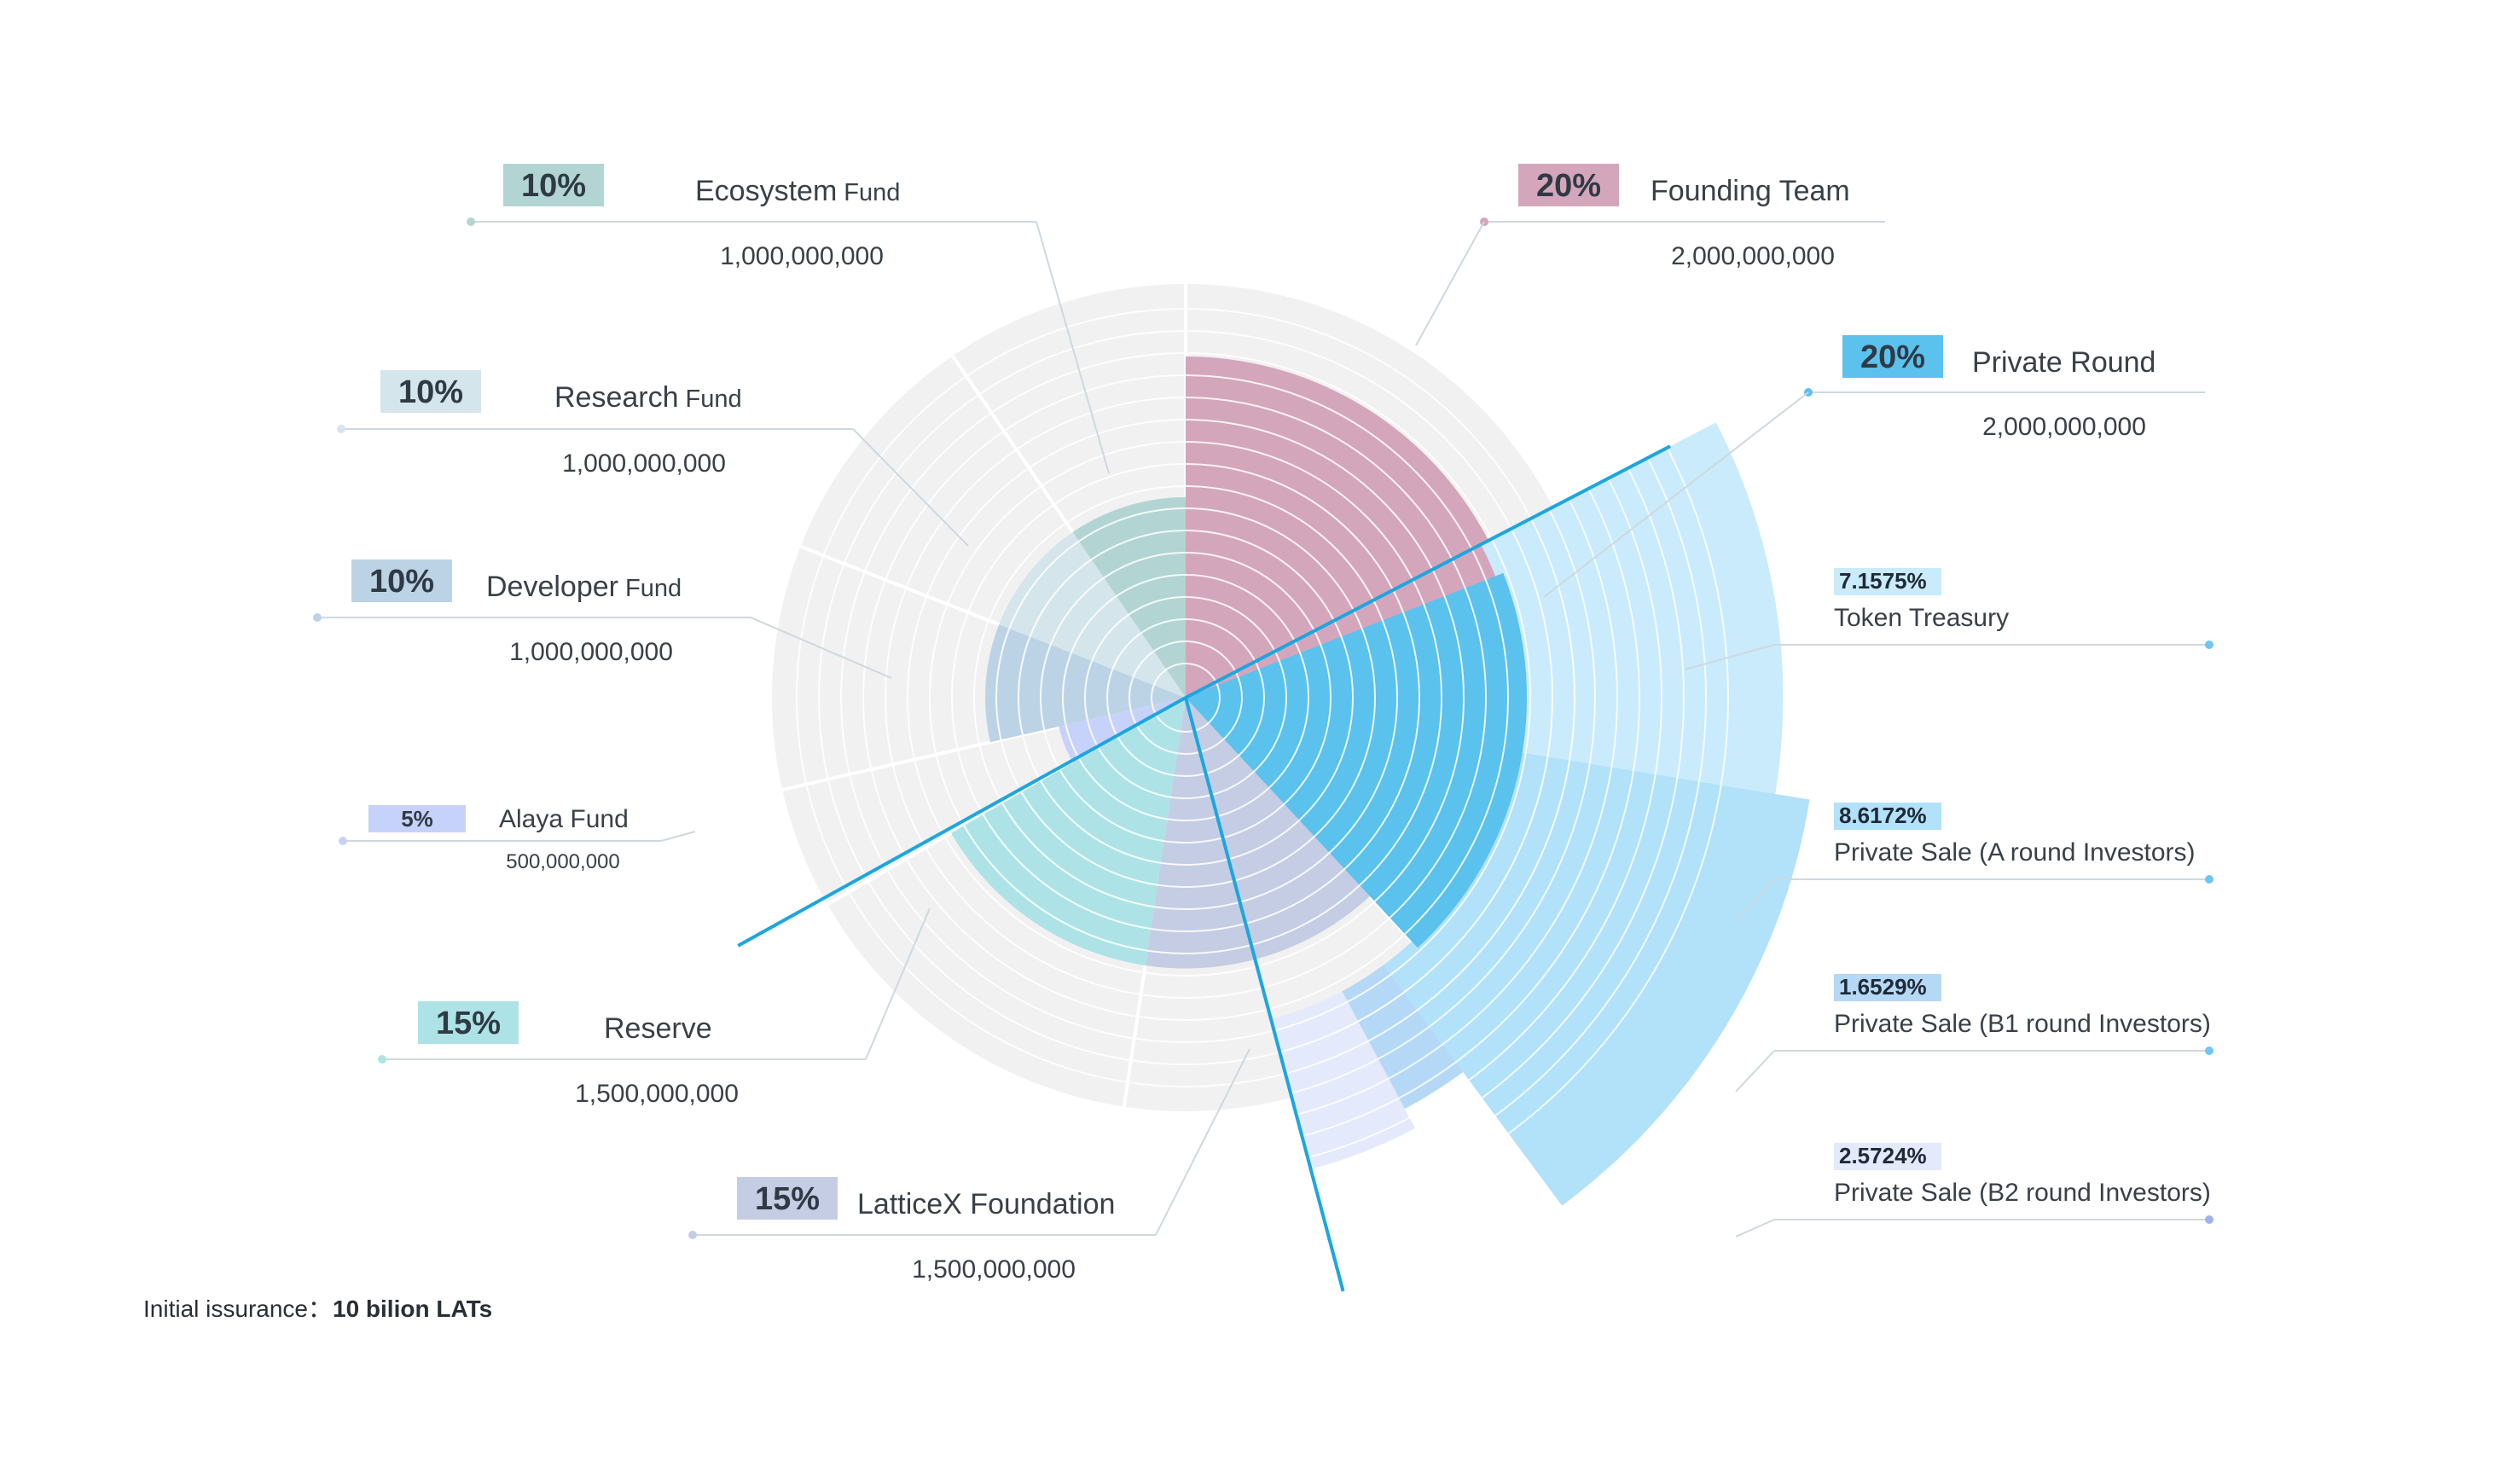 This screenshot has width=2518, height=1484. Describe the element at coordinates (2023, 1193) in the screenshot. I see `sub-name-private-sale-b2: Private Sale (B2 round Investors)` at that location.